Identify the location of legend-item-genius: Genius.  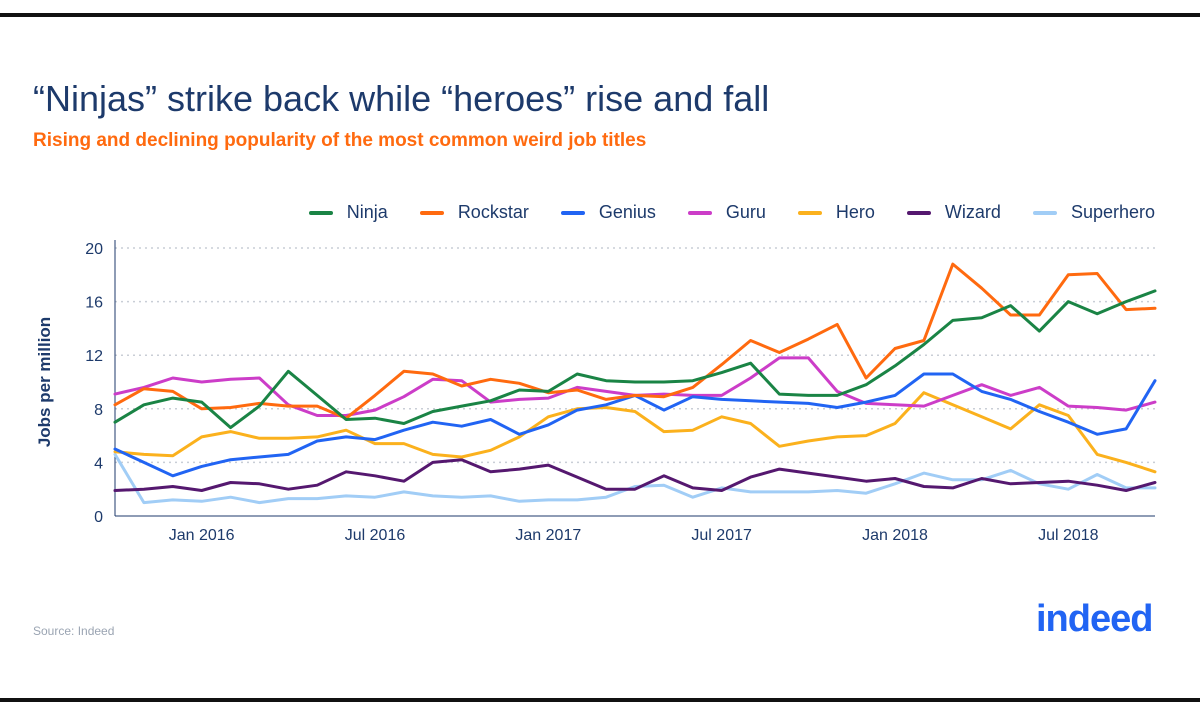
(608, 212).